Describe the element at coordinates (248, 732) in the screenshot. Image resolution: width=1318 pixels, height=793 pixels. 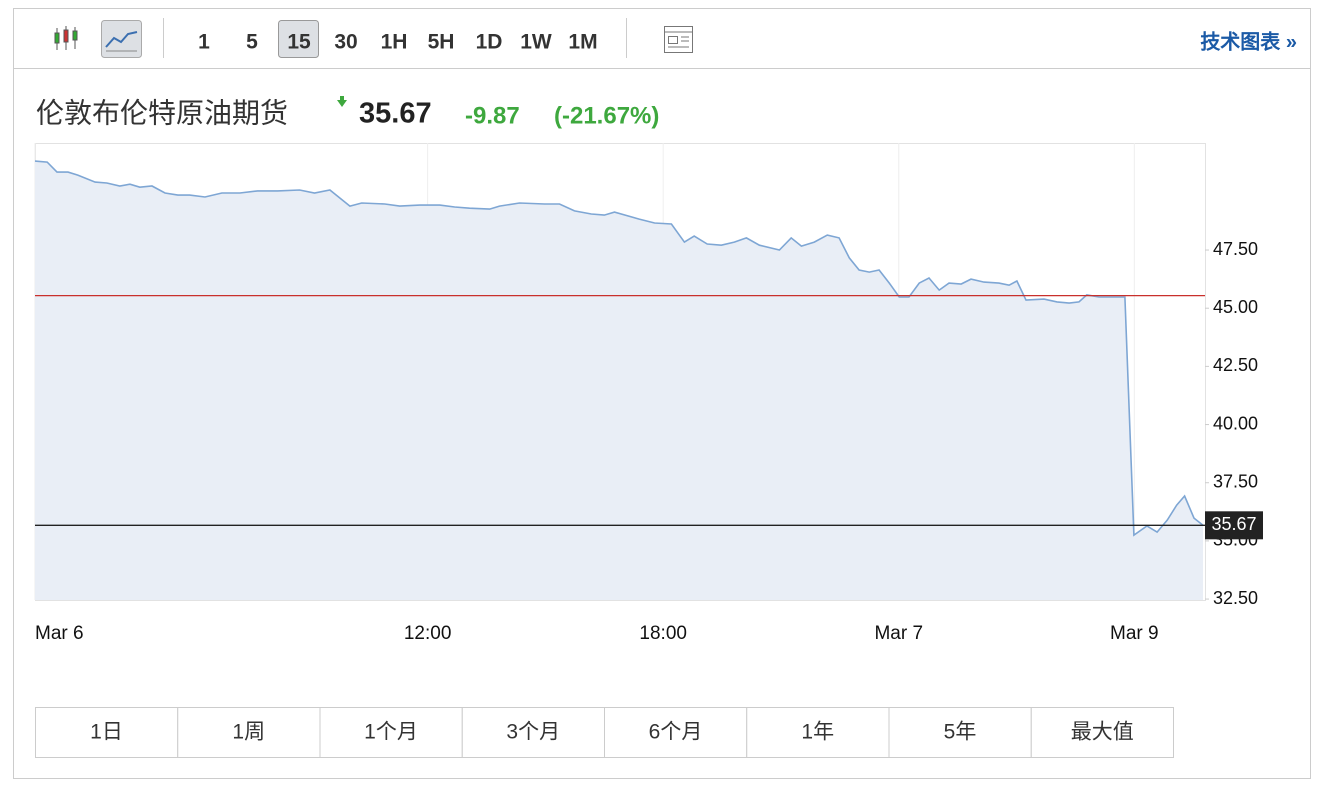
I see `range-button: 1周` at that location.